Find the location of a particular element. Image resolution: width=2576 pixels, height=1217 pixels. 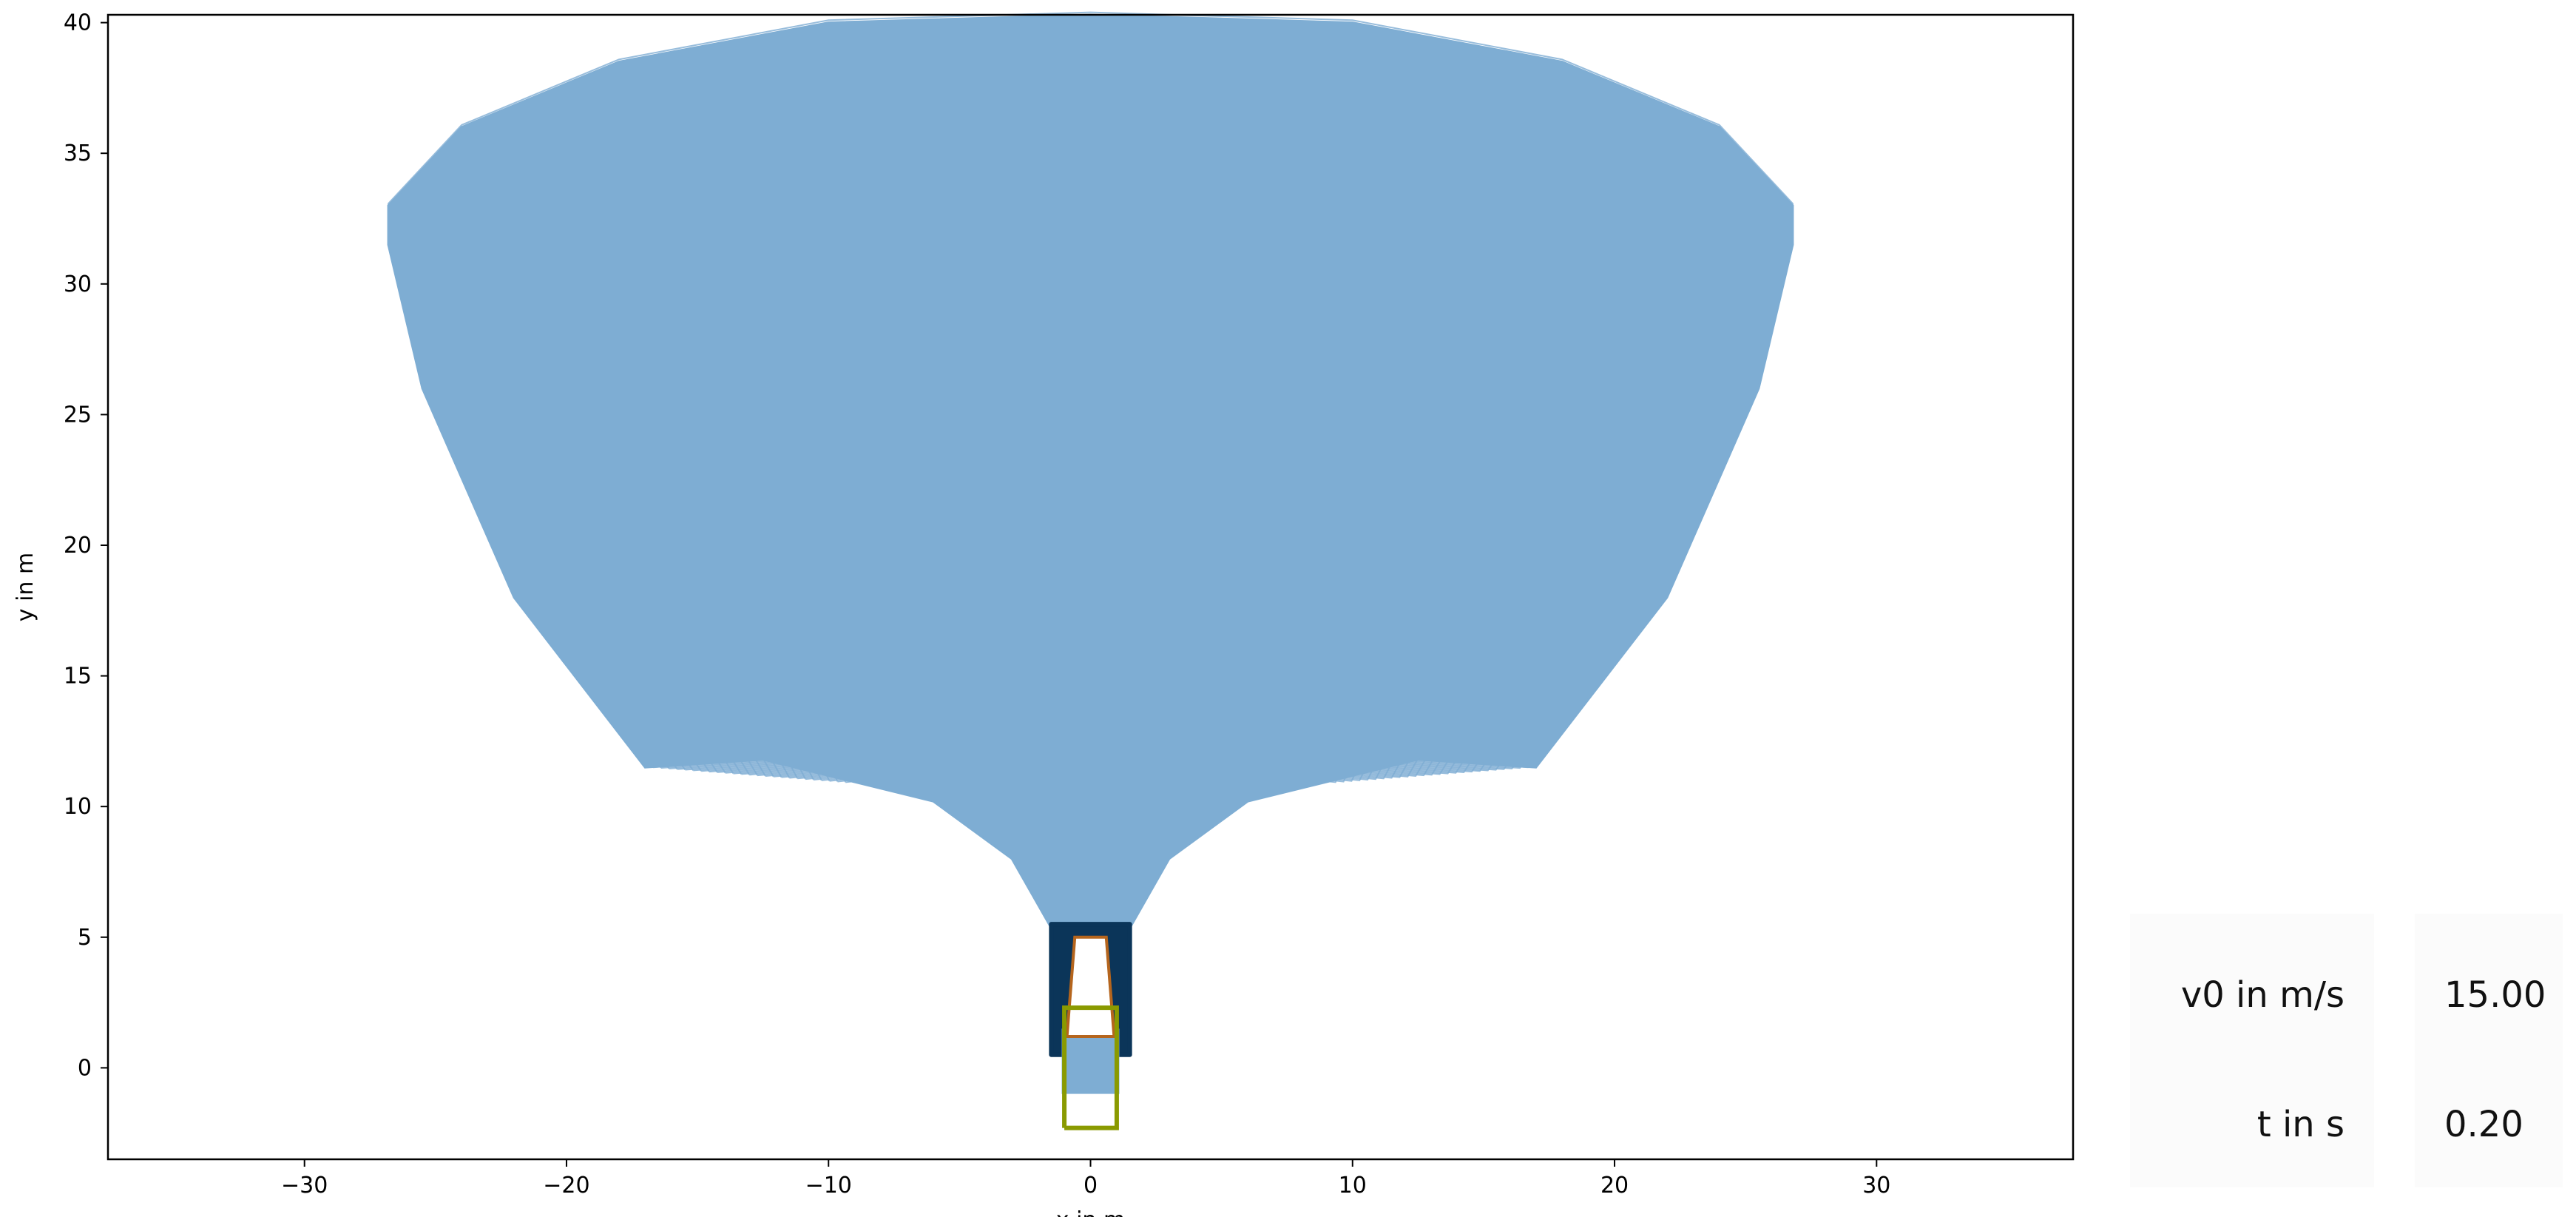

vehicle-outline is located at coordinates (1090, 987).